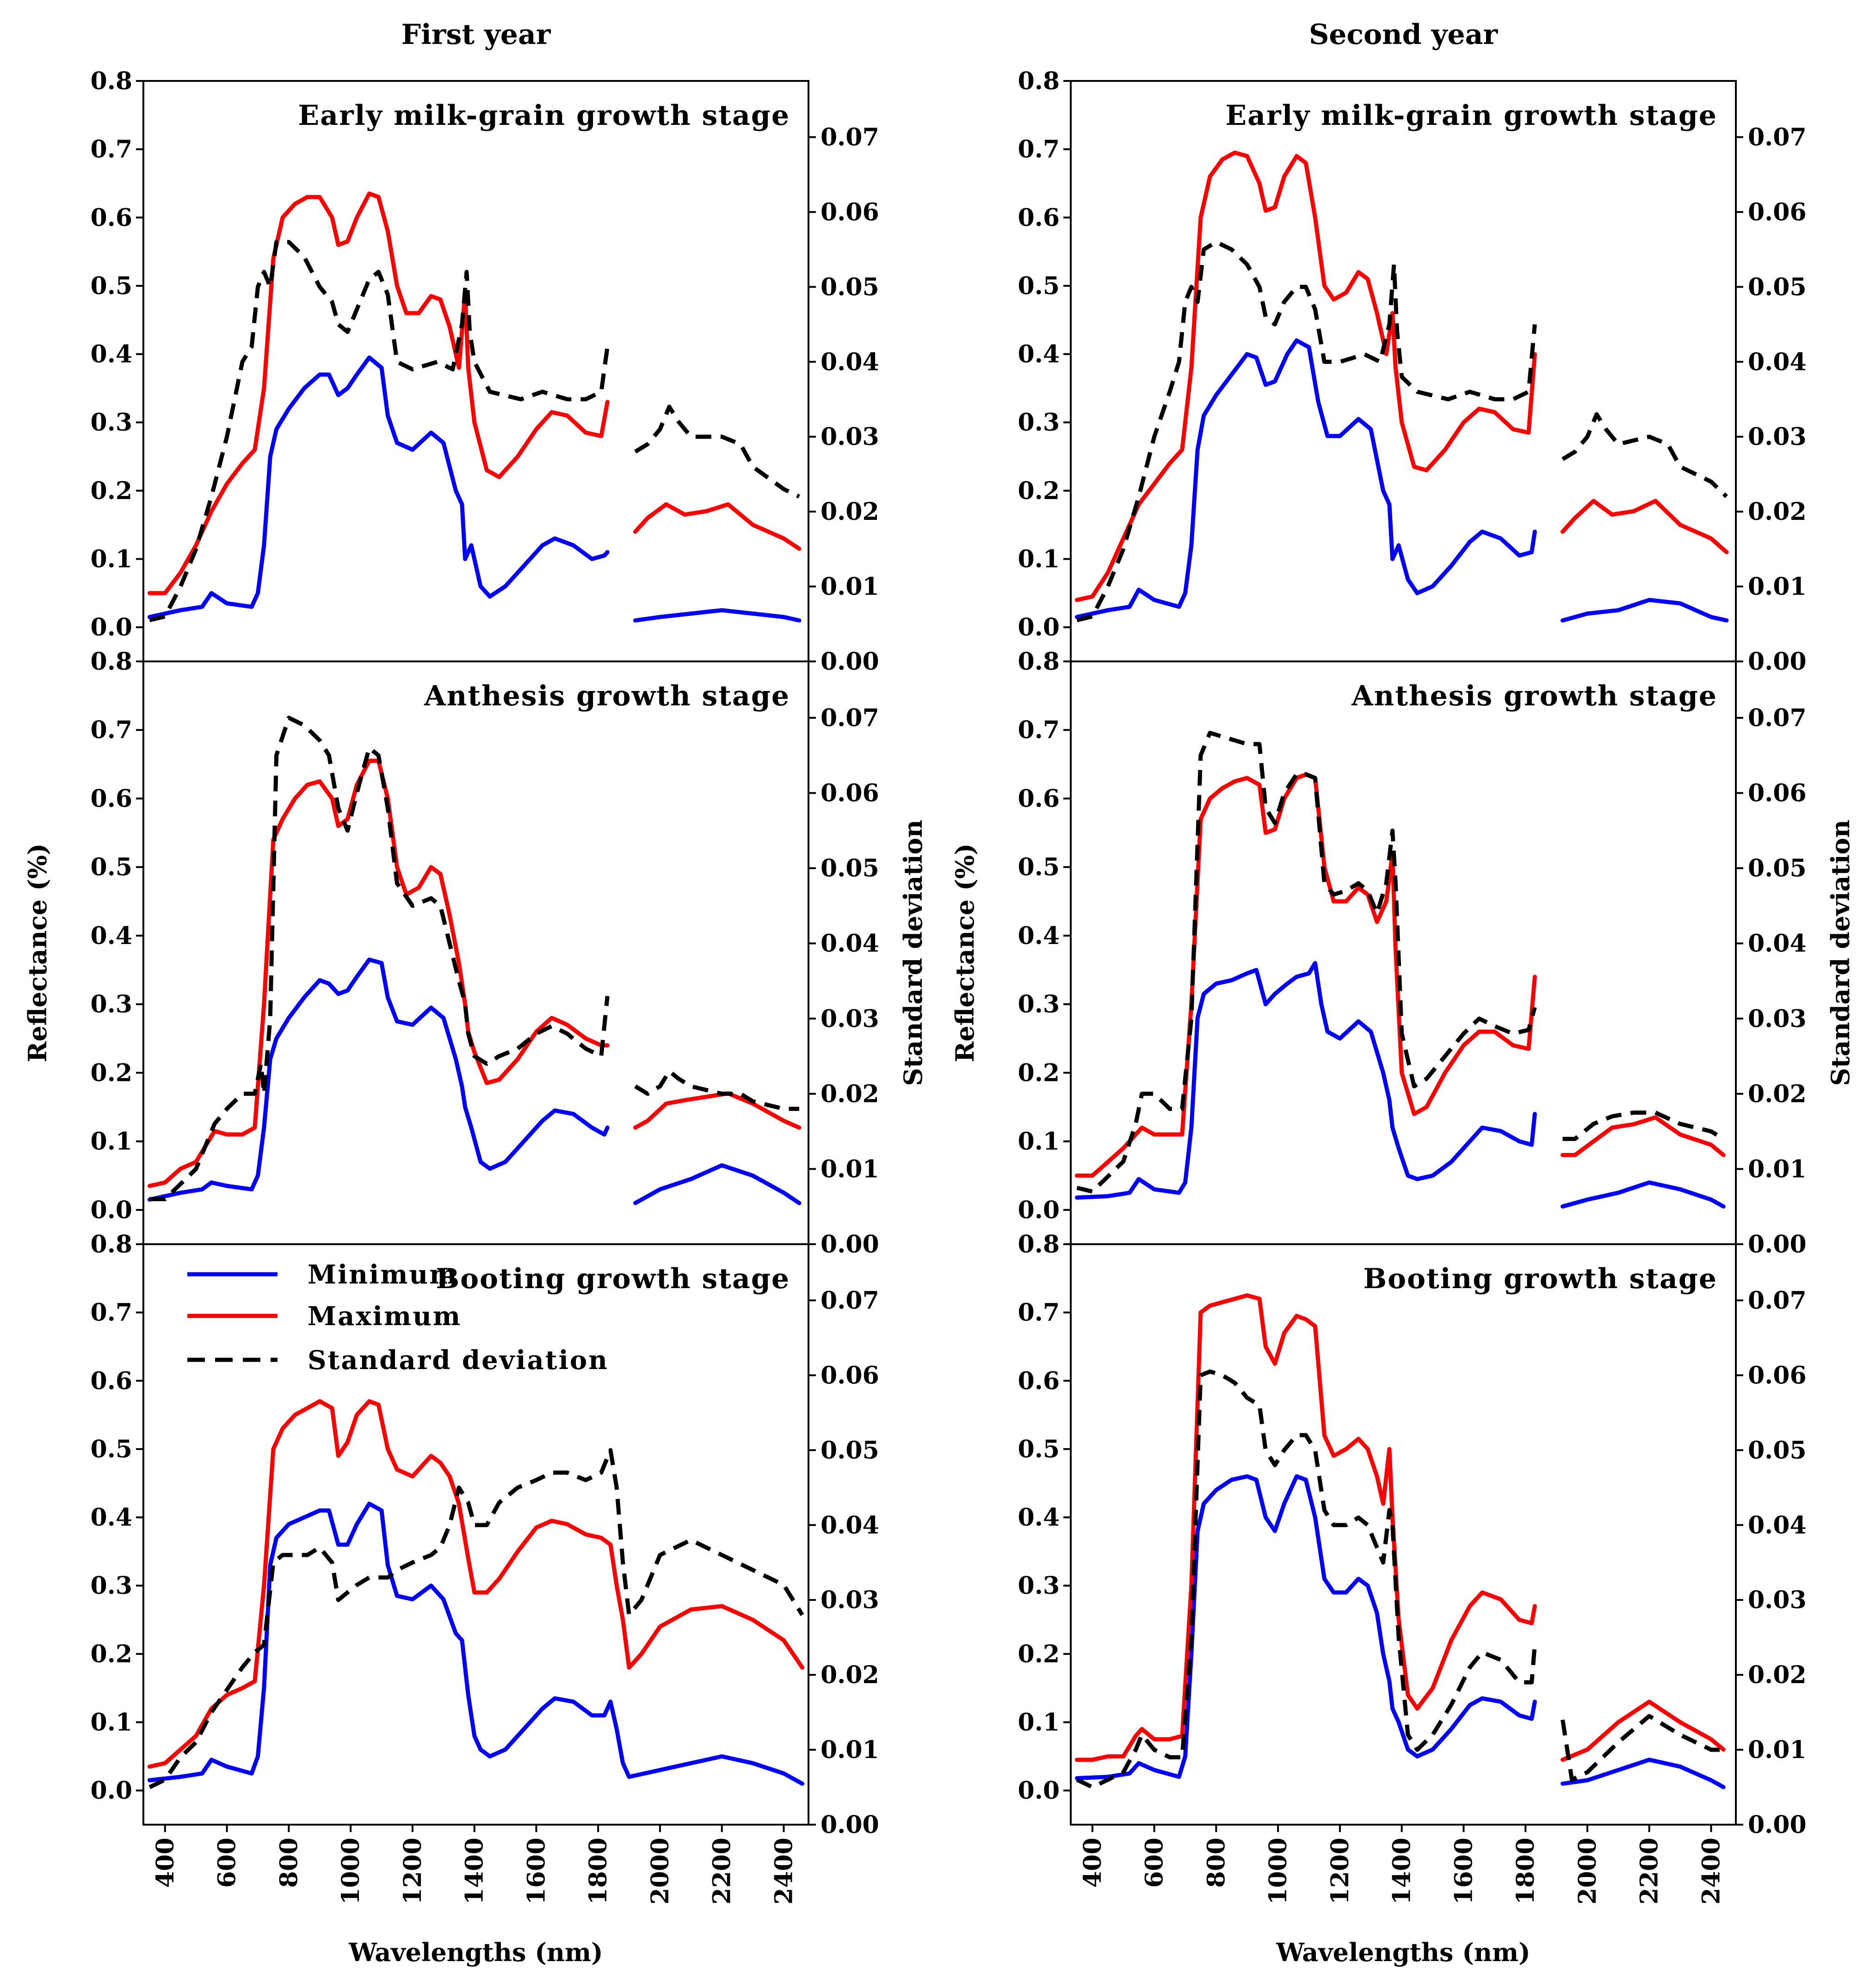  I want to click on y2-axis-title: Standard deviation, so click(1840, 953).